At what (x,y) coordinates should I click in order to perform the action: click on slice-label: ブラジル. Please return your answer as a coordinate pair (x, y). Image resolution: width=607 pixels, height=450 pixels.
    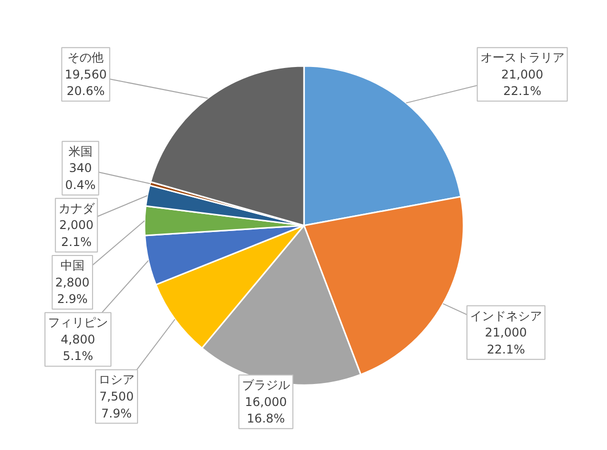
    Looking at the image, I should click on (266, 385).